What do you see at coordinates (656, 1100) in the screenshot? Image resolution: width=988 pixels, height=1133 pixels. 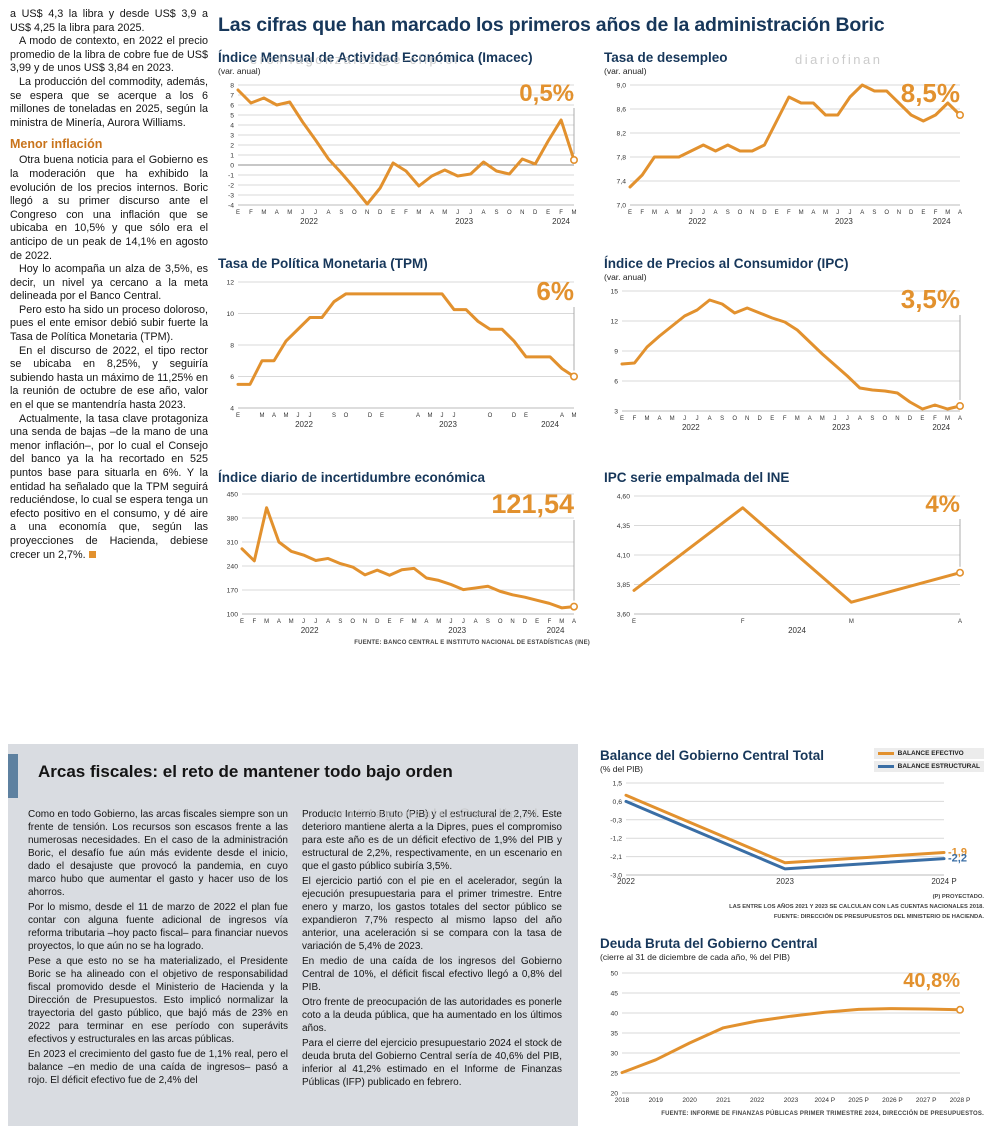 I see `svg-text: 2019` at bounding box center [656, 1100].